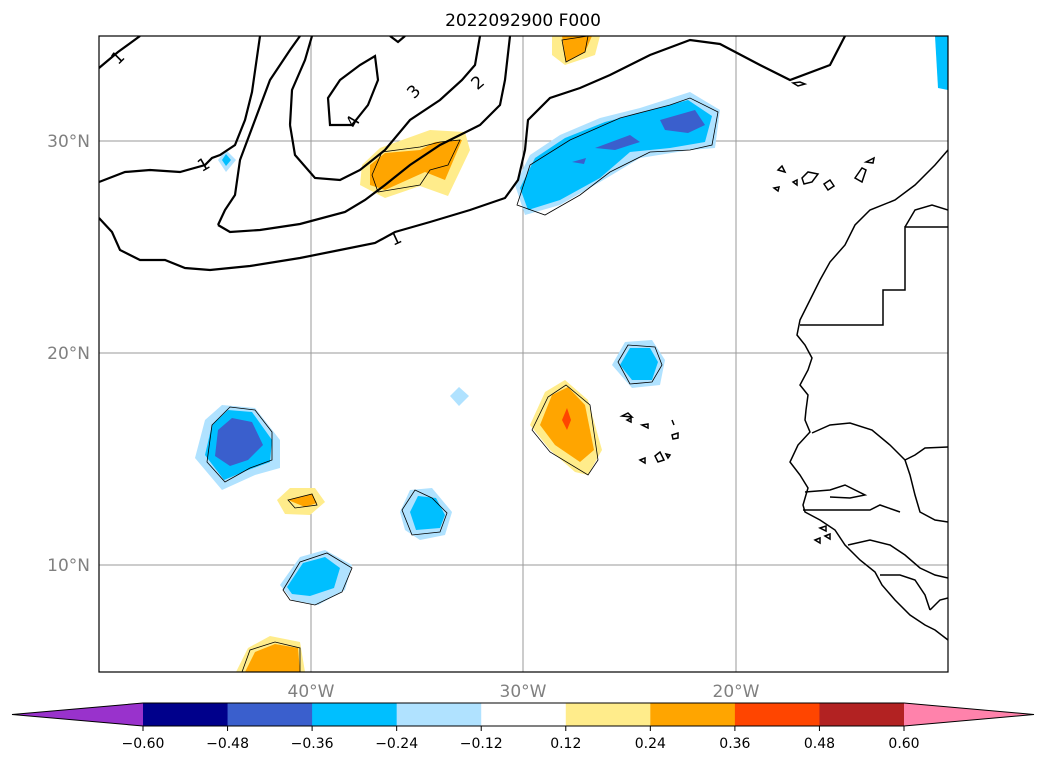 The height and width of the screenshot is (765, 1047). Describe the element at coordinates (396, 744) in the screenshot. I see `colorbar-tick-label: −0.24` at that location.